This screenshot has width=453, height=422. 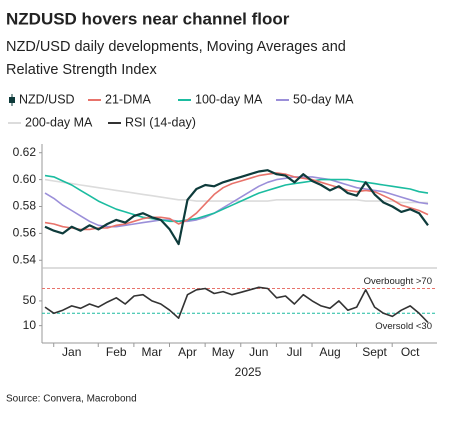 What do you see at coordinates (398, 281) in the screenshot?
I see `threshold-label: Overbought >70` at bounding box center [398, 281].